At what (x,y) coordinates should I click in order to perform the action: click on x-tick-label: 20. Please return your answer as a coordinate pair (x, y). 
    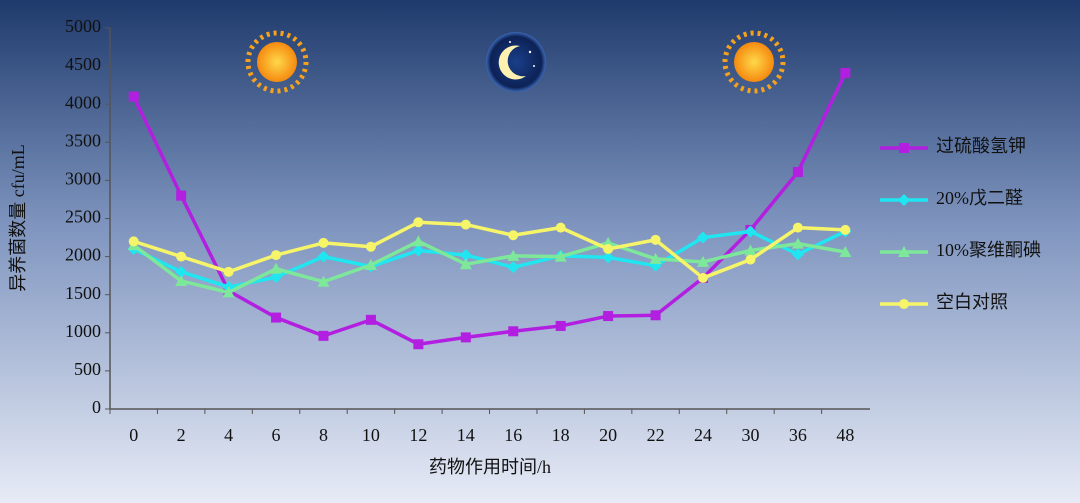
    Looking at the image, I should click on (608, 435).